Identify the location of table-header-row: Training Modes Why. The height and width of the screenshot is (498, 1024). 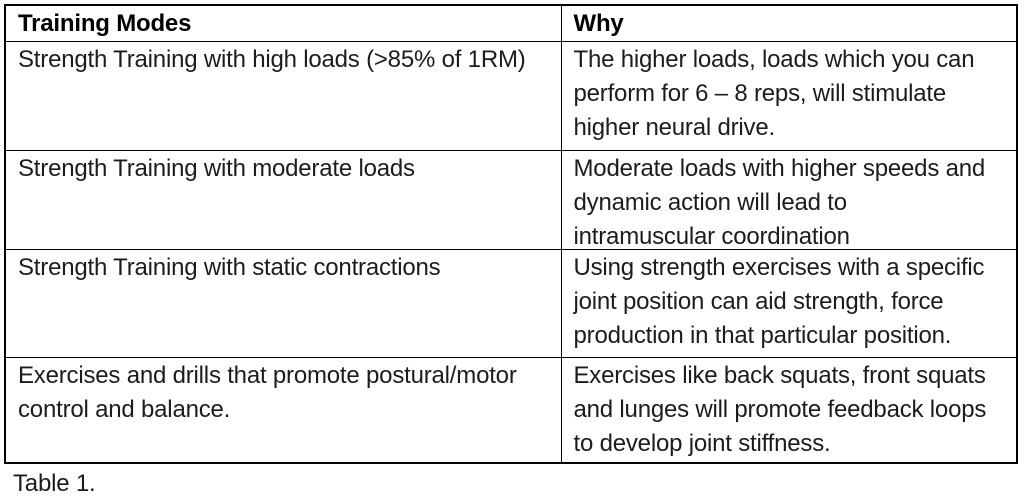
(511, 23).